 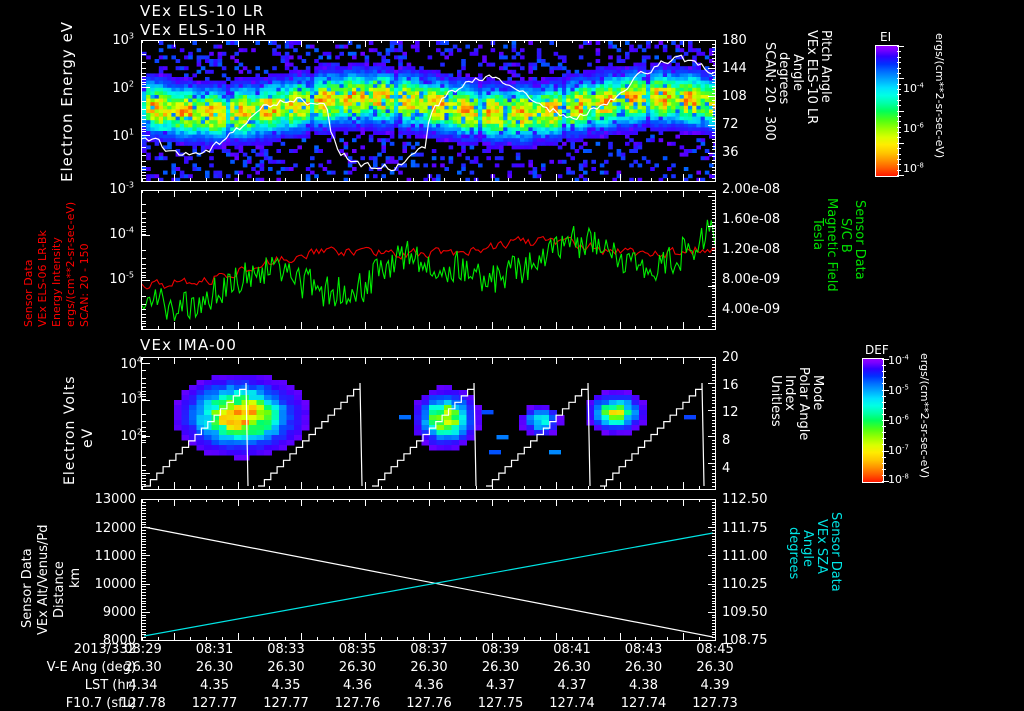 What do you see at coordinates (751, 249) in the screenshot?
I see `panel2-r-ytick-2: 1.20e-08` at bounding box center [751, 249].